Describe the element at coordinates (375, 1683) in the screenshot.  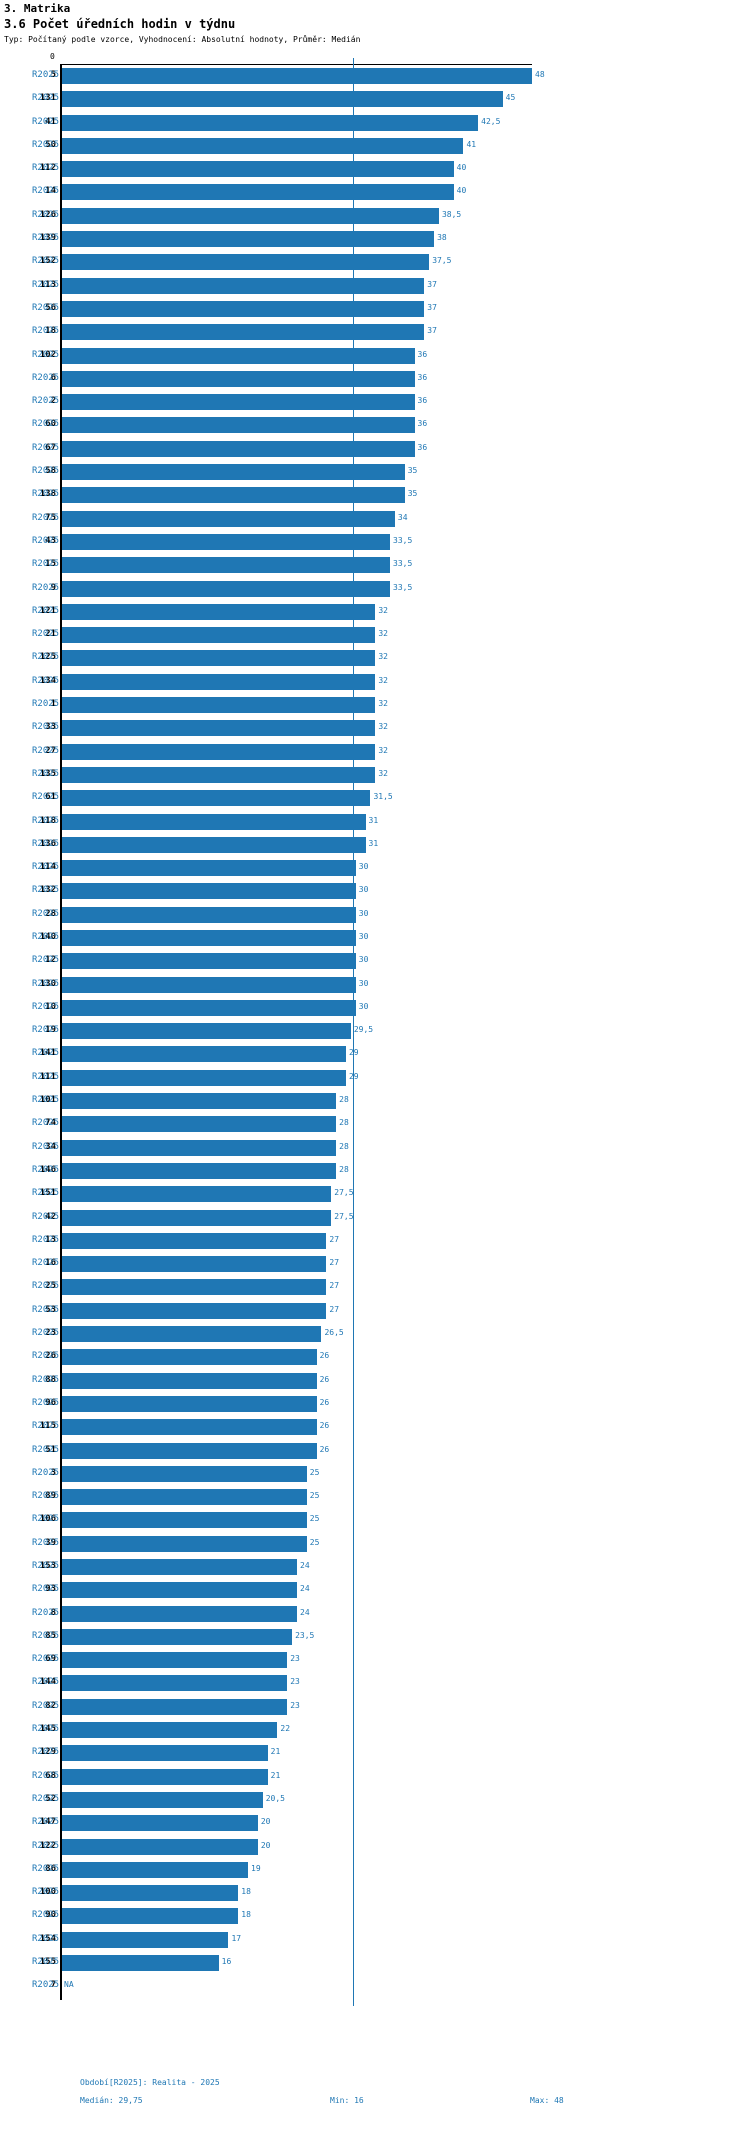
I see `bar-row: 144 R2025 23` at that location.